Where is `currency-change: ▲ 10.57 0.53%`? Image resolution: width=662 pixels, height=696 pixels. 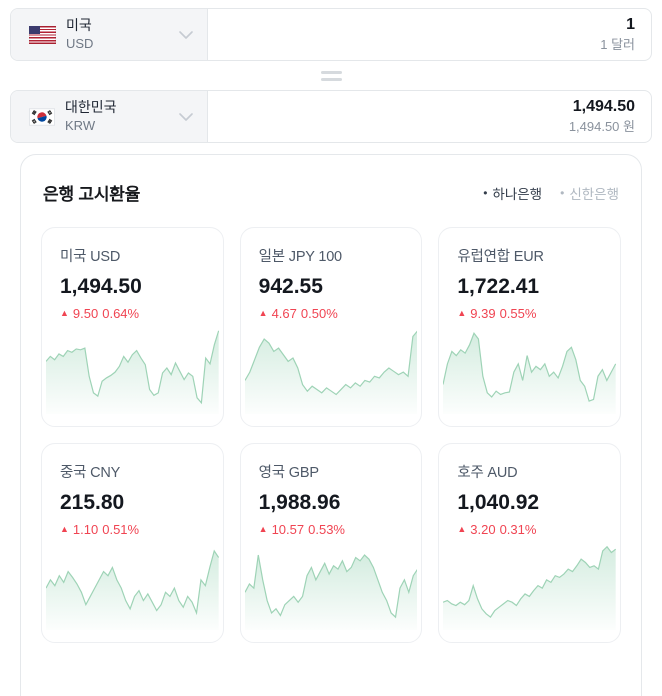 currency-change: ▲ 10.57 0.53% is located at coordinates (331, 529).